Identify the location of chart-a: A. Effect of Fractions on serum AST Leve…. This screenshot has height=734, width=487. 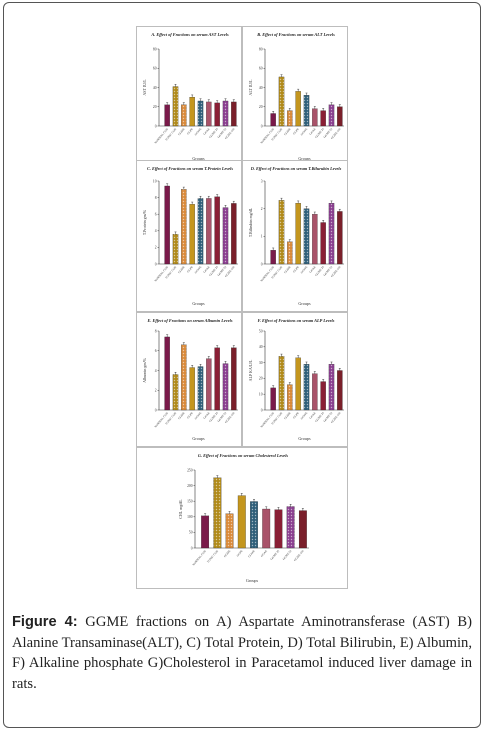
(190, 96).